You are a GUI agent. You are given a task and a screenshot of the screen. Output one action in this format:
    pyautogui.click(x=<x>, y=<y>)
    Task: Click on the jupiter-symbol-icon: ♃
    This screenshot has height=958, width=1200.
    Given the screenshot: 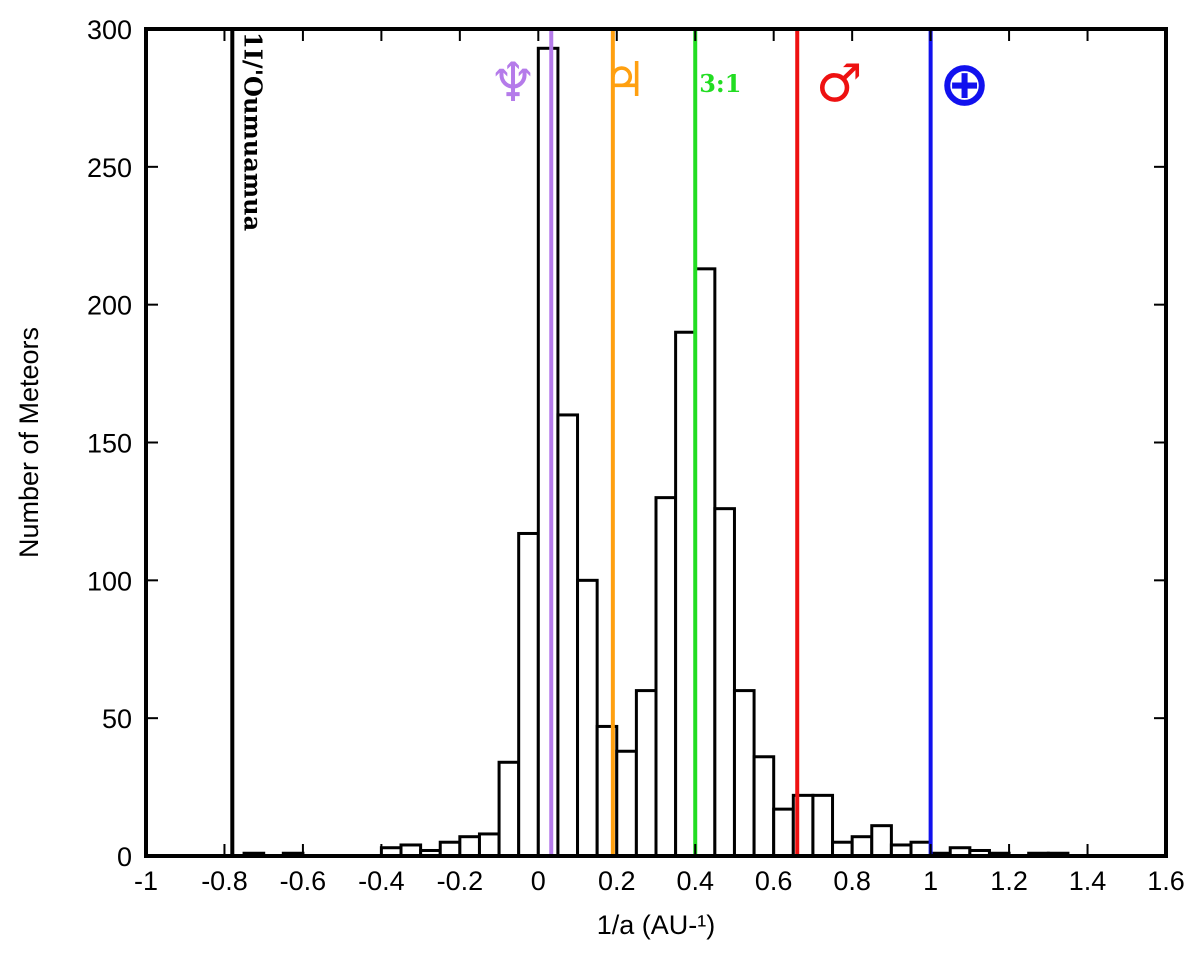 What is the action you would take?
    pyautogui.click(x=624, y=80)
    